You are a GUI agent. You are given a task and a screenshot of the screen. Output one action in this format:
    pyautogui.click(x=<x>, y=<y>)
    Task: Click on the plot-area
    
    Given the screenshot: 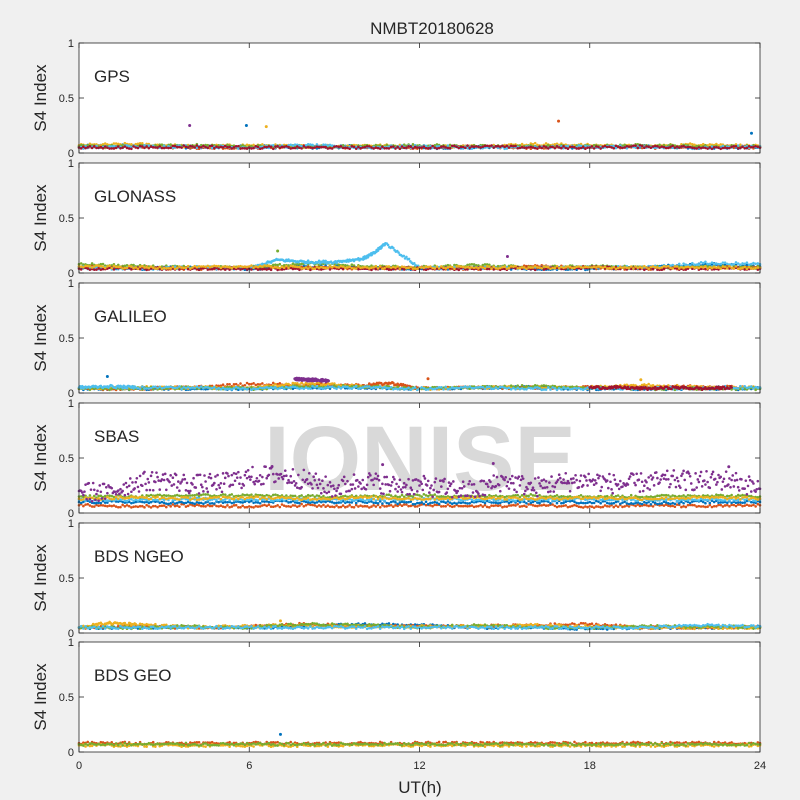 What is the action you would take?
    pyautogui.click(x=419, y=218)
    